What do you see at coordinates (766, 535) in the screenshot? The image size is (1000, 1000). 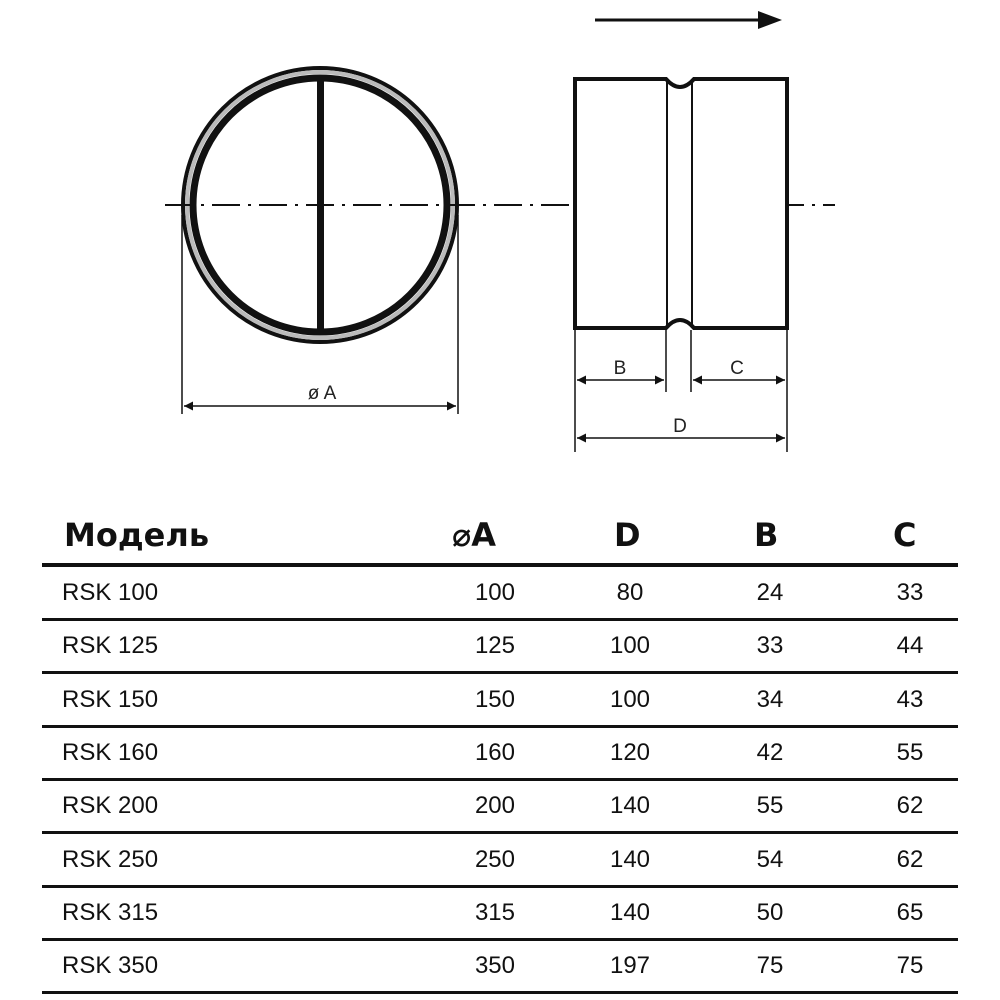 I see `header-b: B` at bounding box center [766, 535].